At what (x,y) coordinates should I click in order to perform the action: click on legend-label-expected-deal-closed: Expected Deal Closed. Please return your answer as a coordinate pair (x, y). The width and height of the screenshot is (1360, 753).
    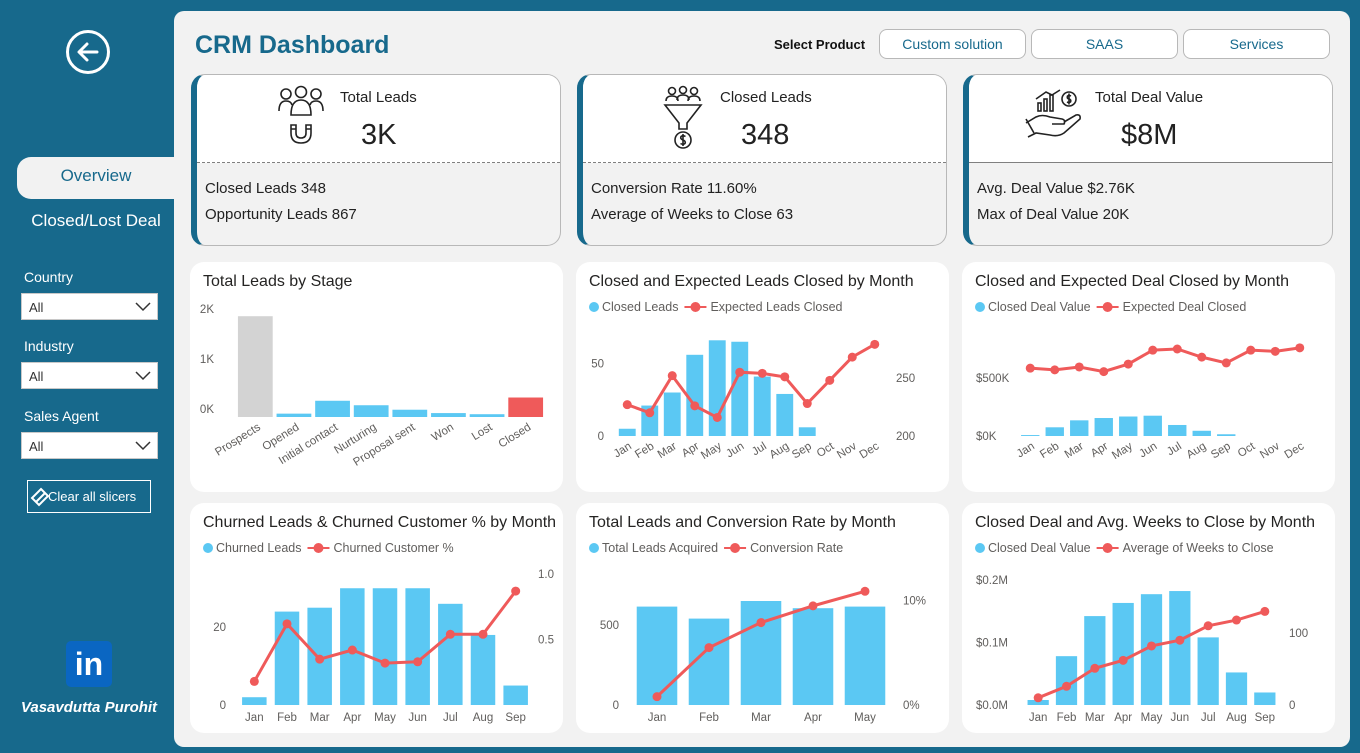
    Looking at the image, I should click on (1185, 307).